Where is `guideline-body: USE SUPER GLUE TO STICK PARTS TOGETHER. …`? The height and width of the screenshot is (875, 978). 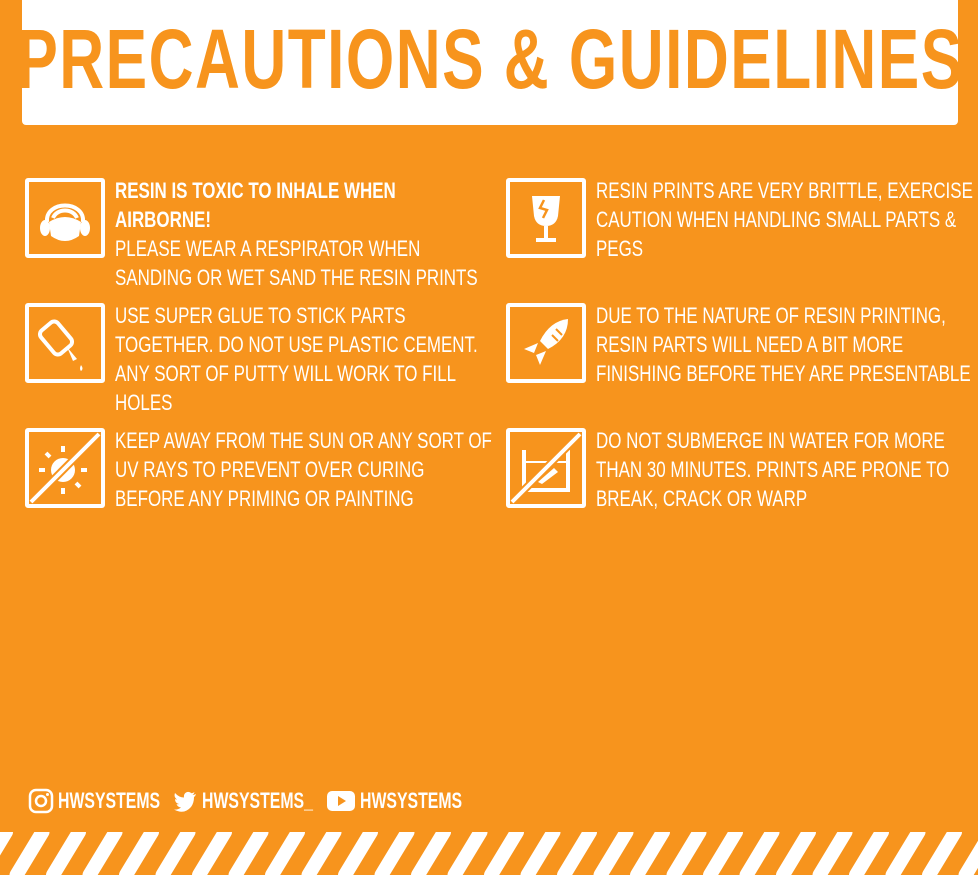 guideline-body: USE SUPER GLUE TO STICK PARTS TOGETHER. … is located at coordinates (296, 359).